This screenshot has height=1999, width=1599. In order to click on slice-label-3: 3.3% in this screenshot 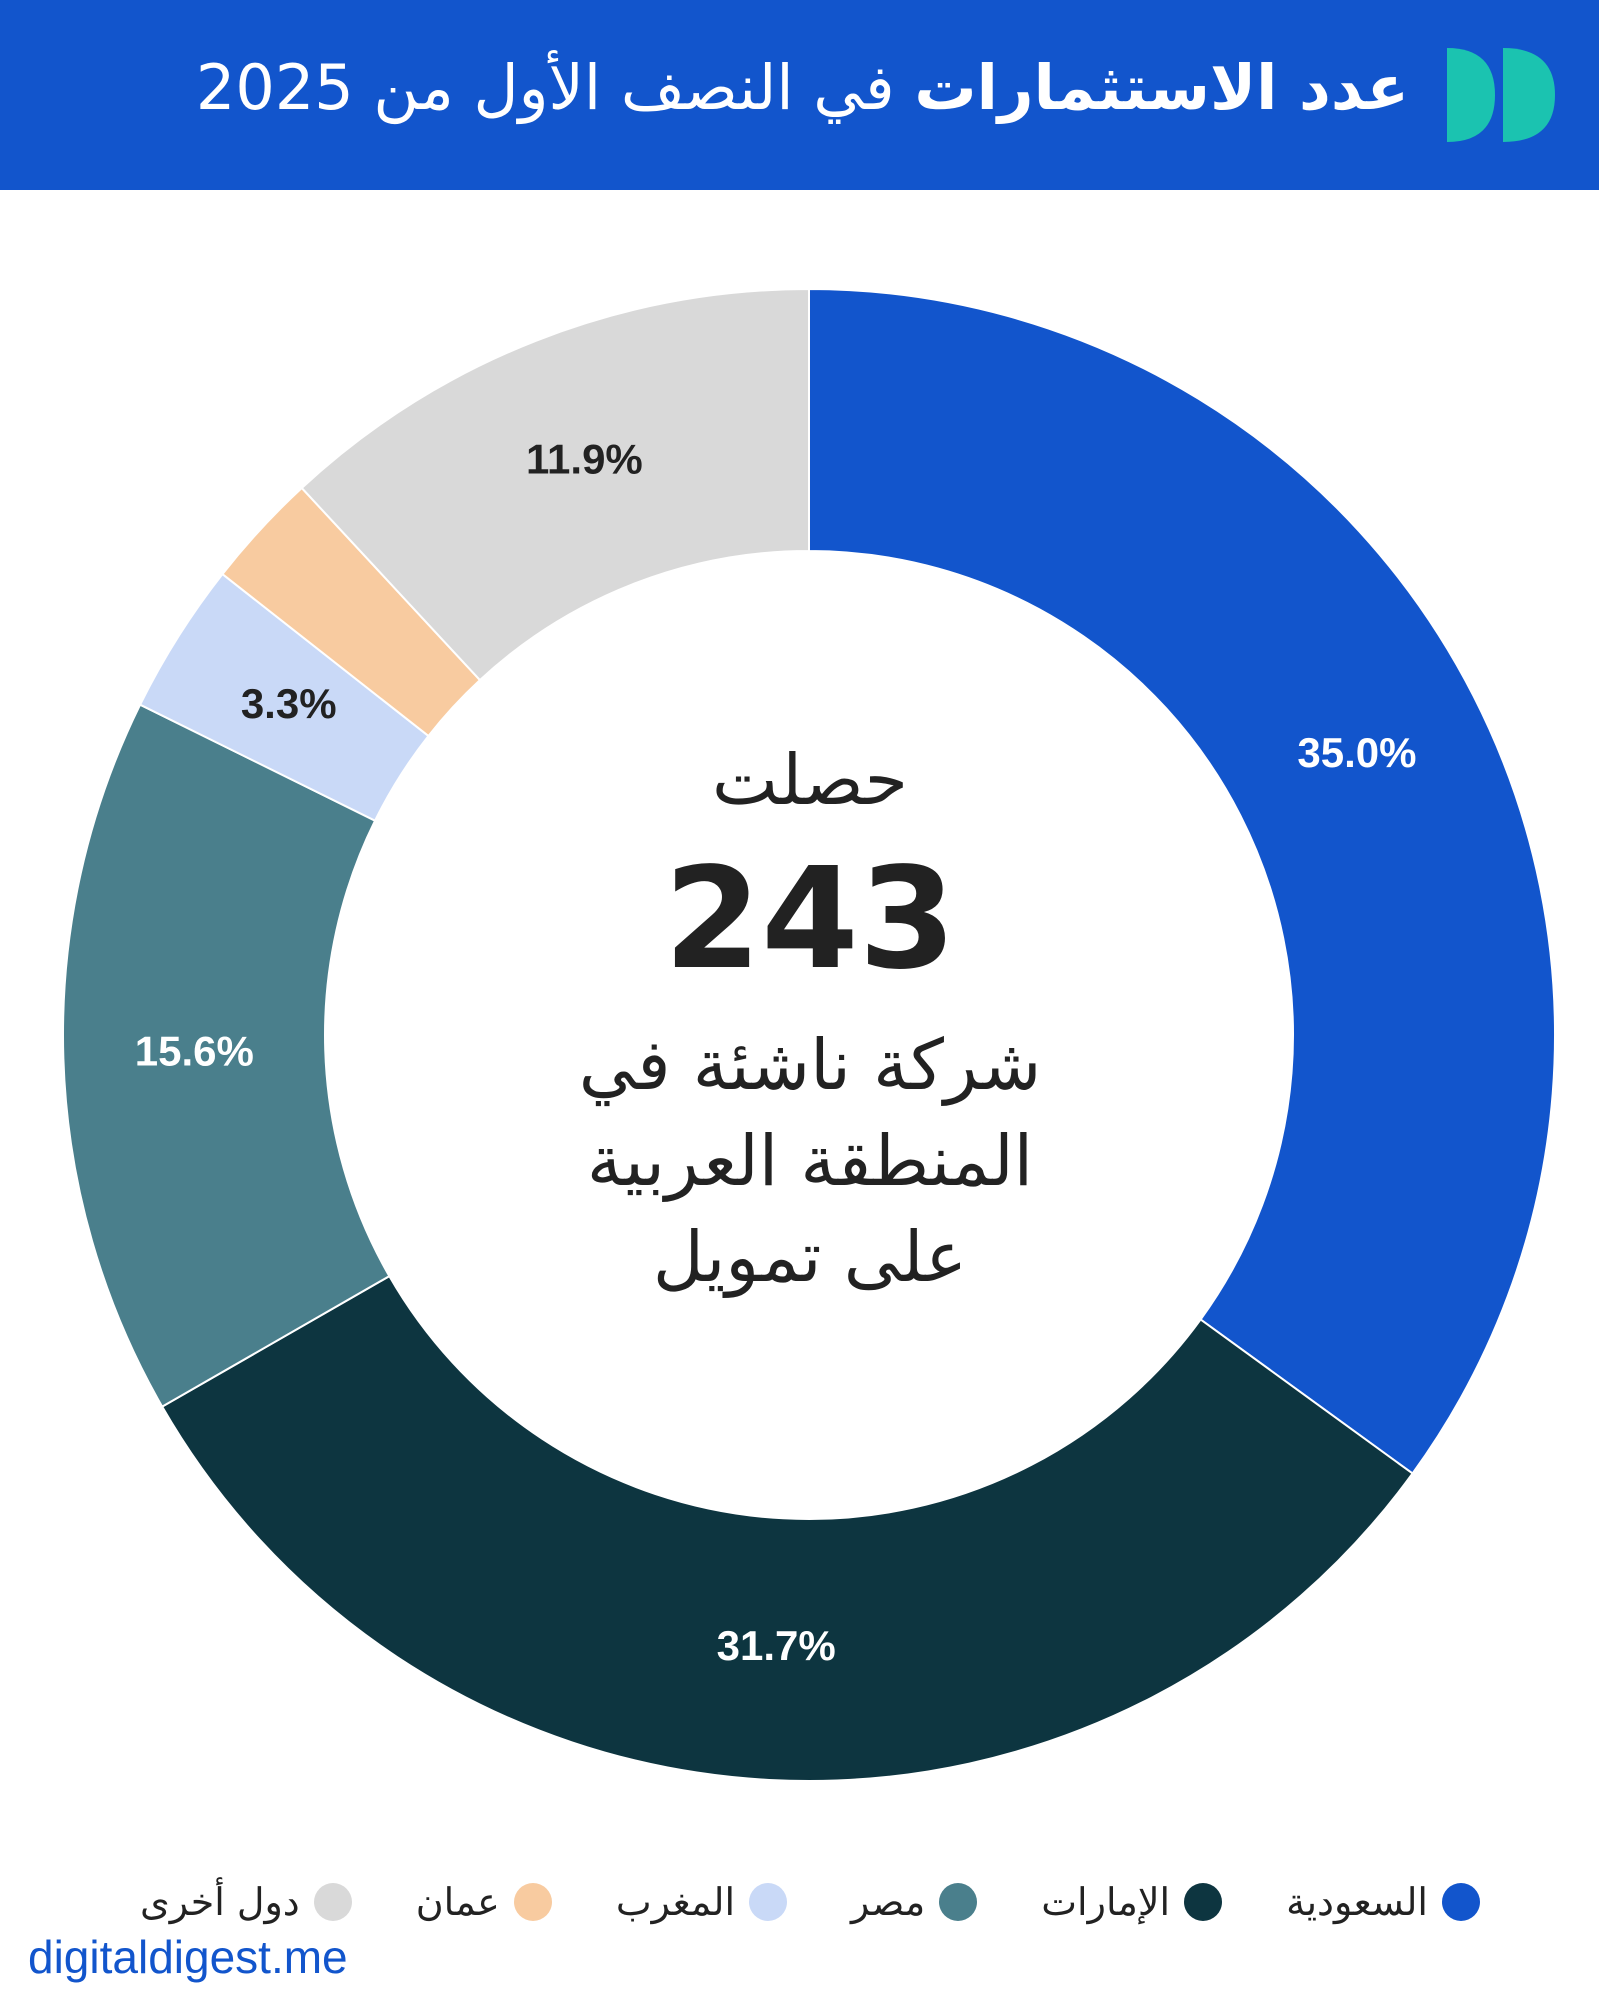, I will do `click(289, 703)`.